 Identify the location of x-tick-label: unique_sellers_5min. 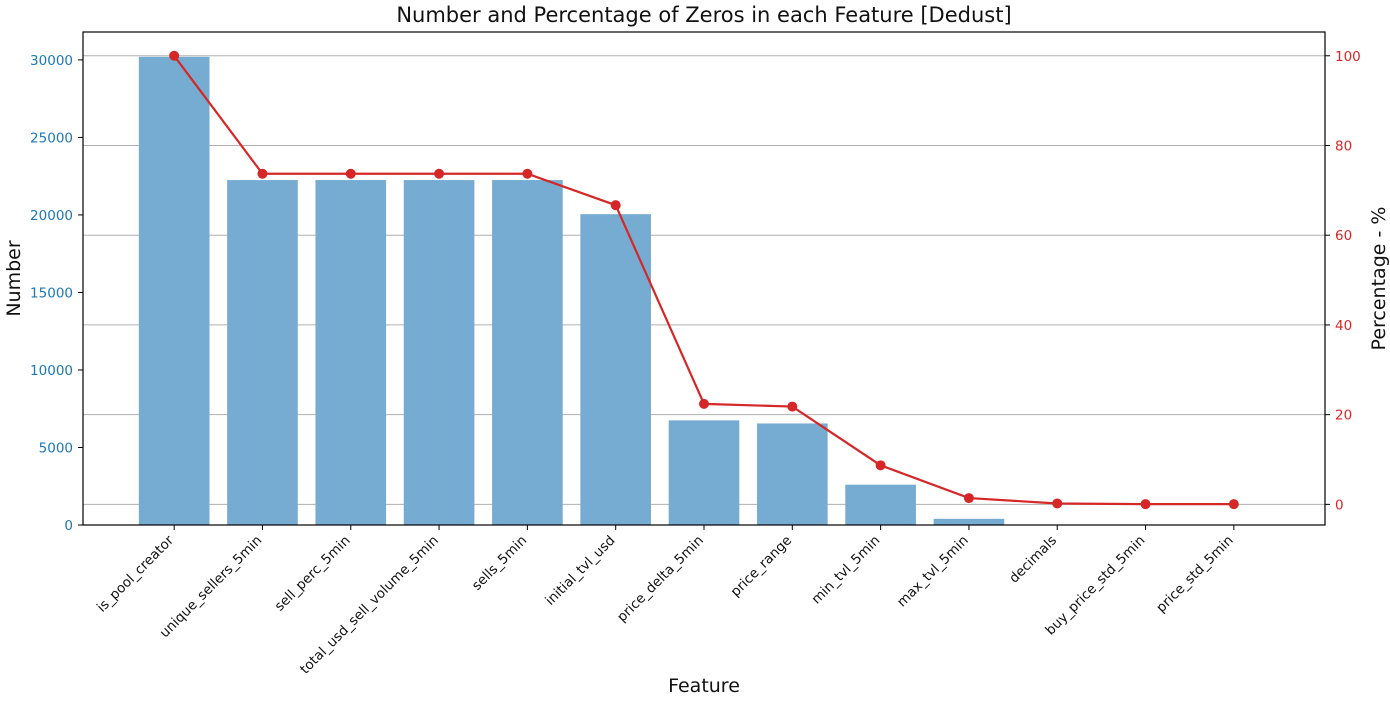
(211, 587).